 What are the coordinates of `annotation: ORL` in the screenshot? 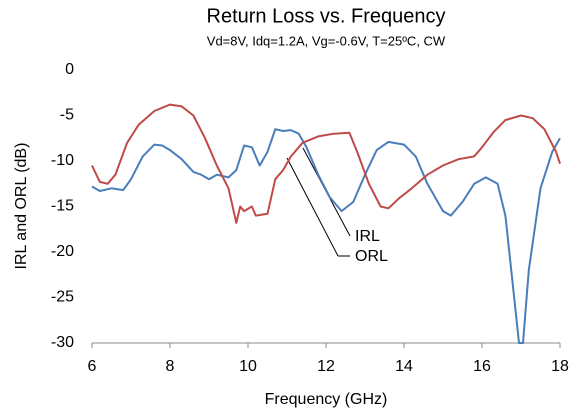 It's located at (371, 256).